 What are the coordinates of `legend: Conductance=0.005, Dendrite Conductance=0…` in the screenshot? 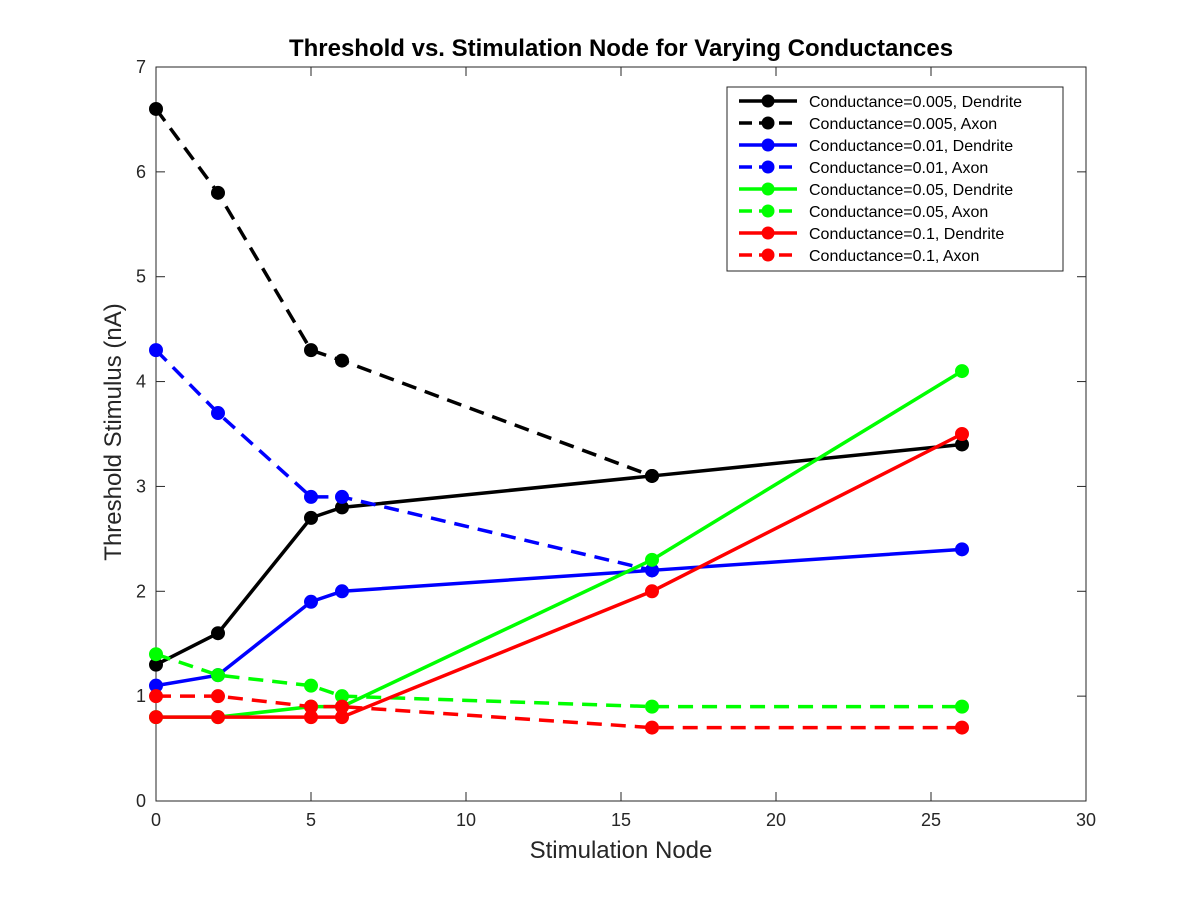 It's located at (895, 179).